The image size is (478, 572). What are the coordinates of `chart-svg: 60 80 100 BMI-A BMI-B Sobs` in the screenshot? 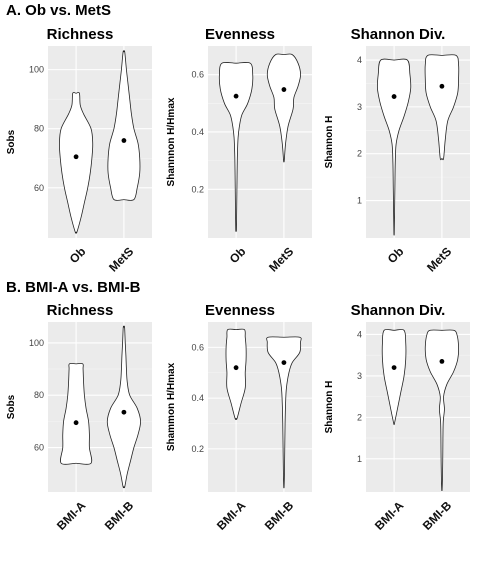 It's located at (79, 427).